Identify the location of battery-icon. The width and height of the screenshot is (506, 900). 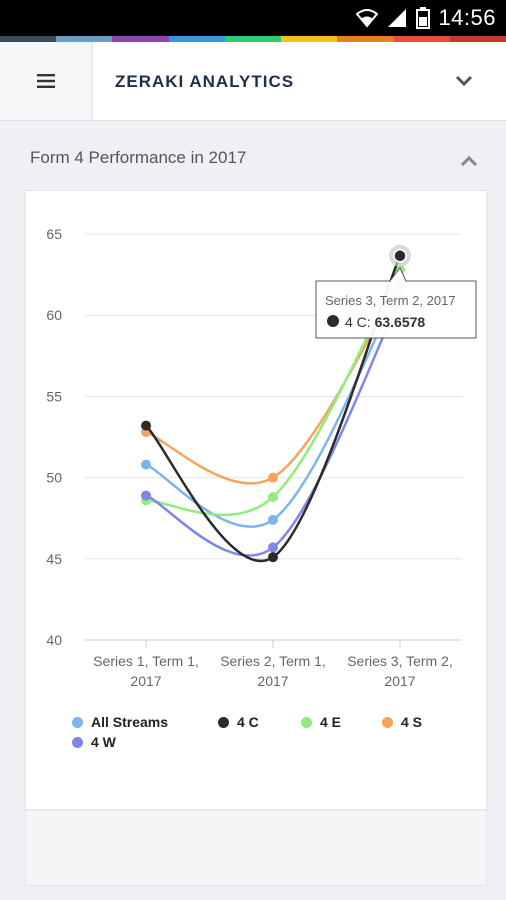
(423, 18).